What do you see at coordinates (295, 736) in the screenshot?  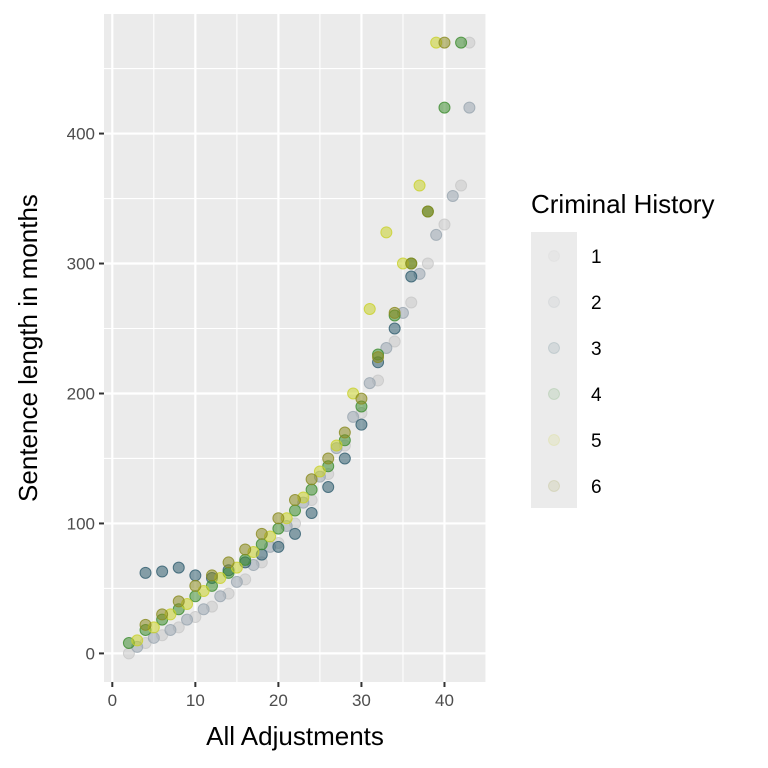 I see `x-axis-title: All Adjustments` at bounding box center [295, 736].